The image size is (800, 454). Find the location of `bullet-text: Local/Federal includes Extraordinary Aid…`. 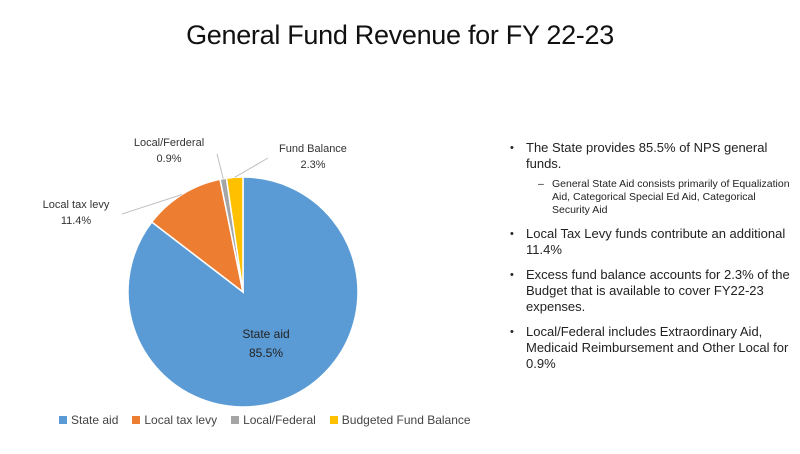

bullet-text: Local/Federal includes Extraordinary Aid… is located at coordinates (657, 347).